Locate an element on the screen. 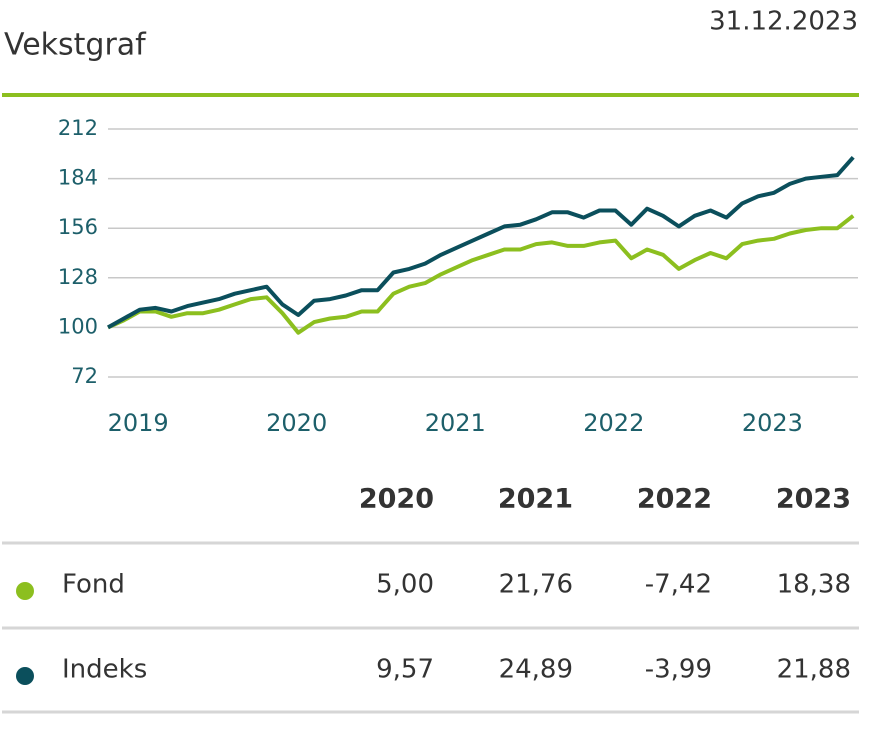  row-name: Fond is located at coordinates (93, 585).